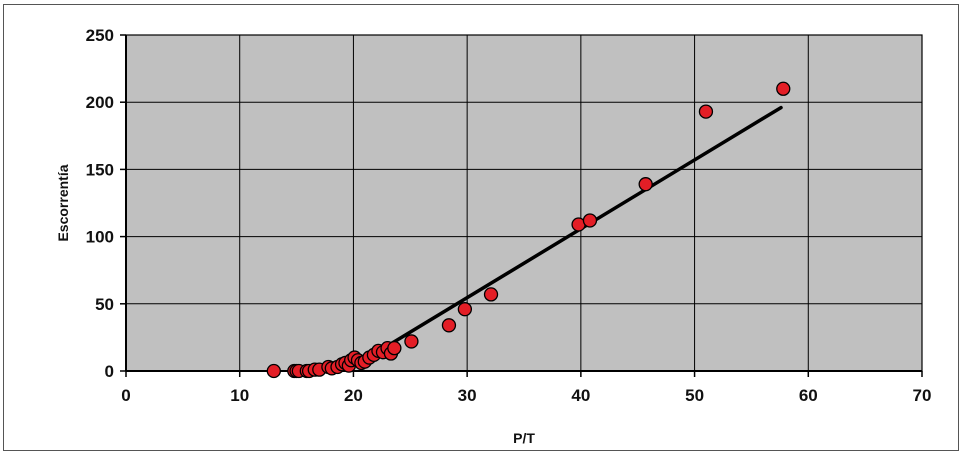 The image size is (966, 455). I want to click on x-tick-label: 20, so click(353, 395).